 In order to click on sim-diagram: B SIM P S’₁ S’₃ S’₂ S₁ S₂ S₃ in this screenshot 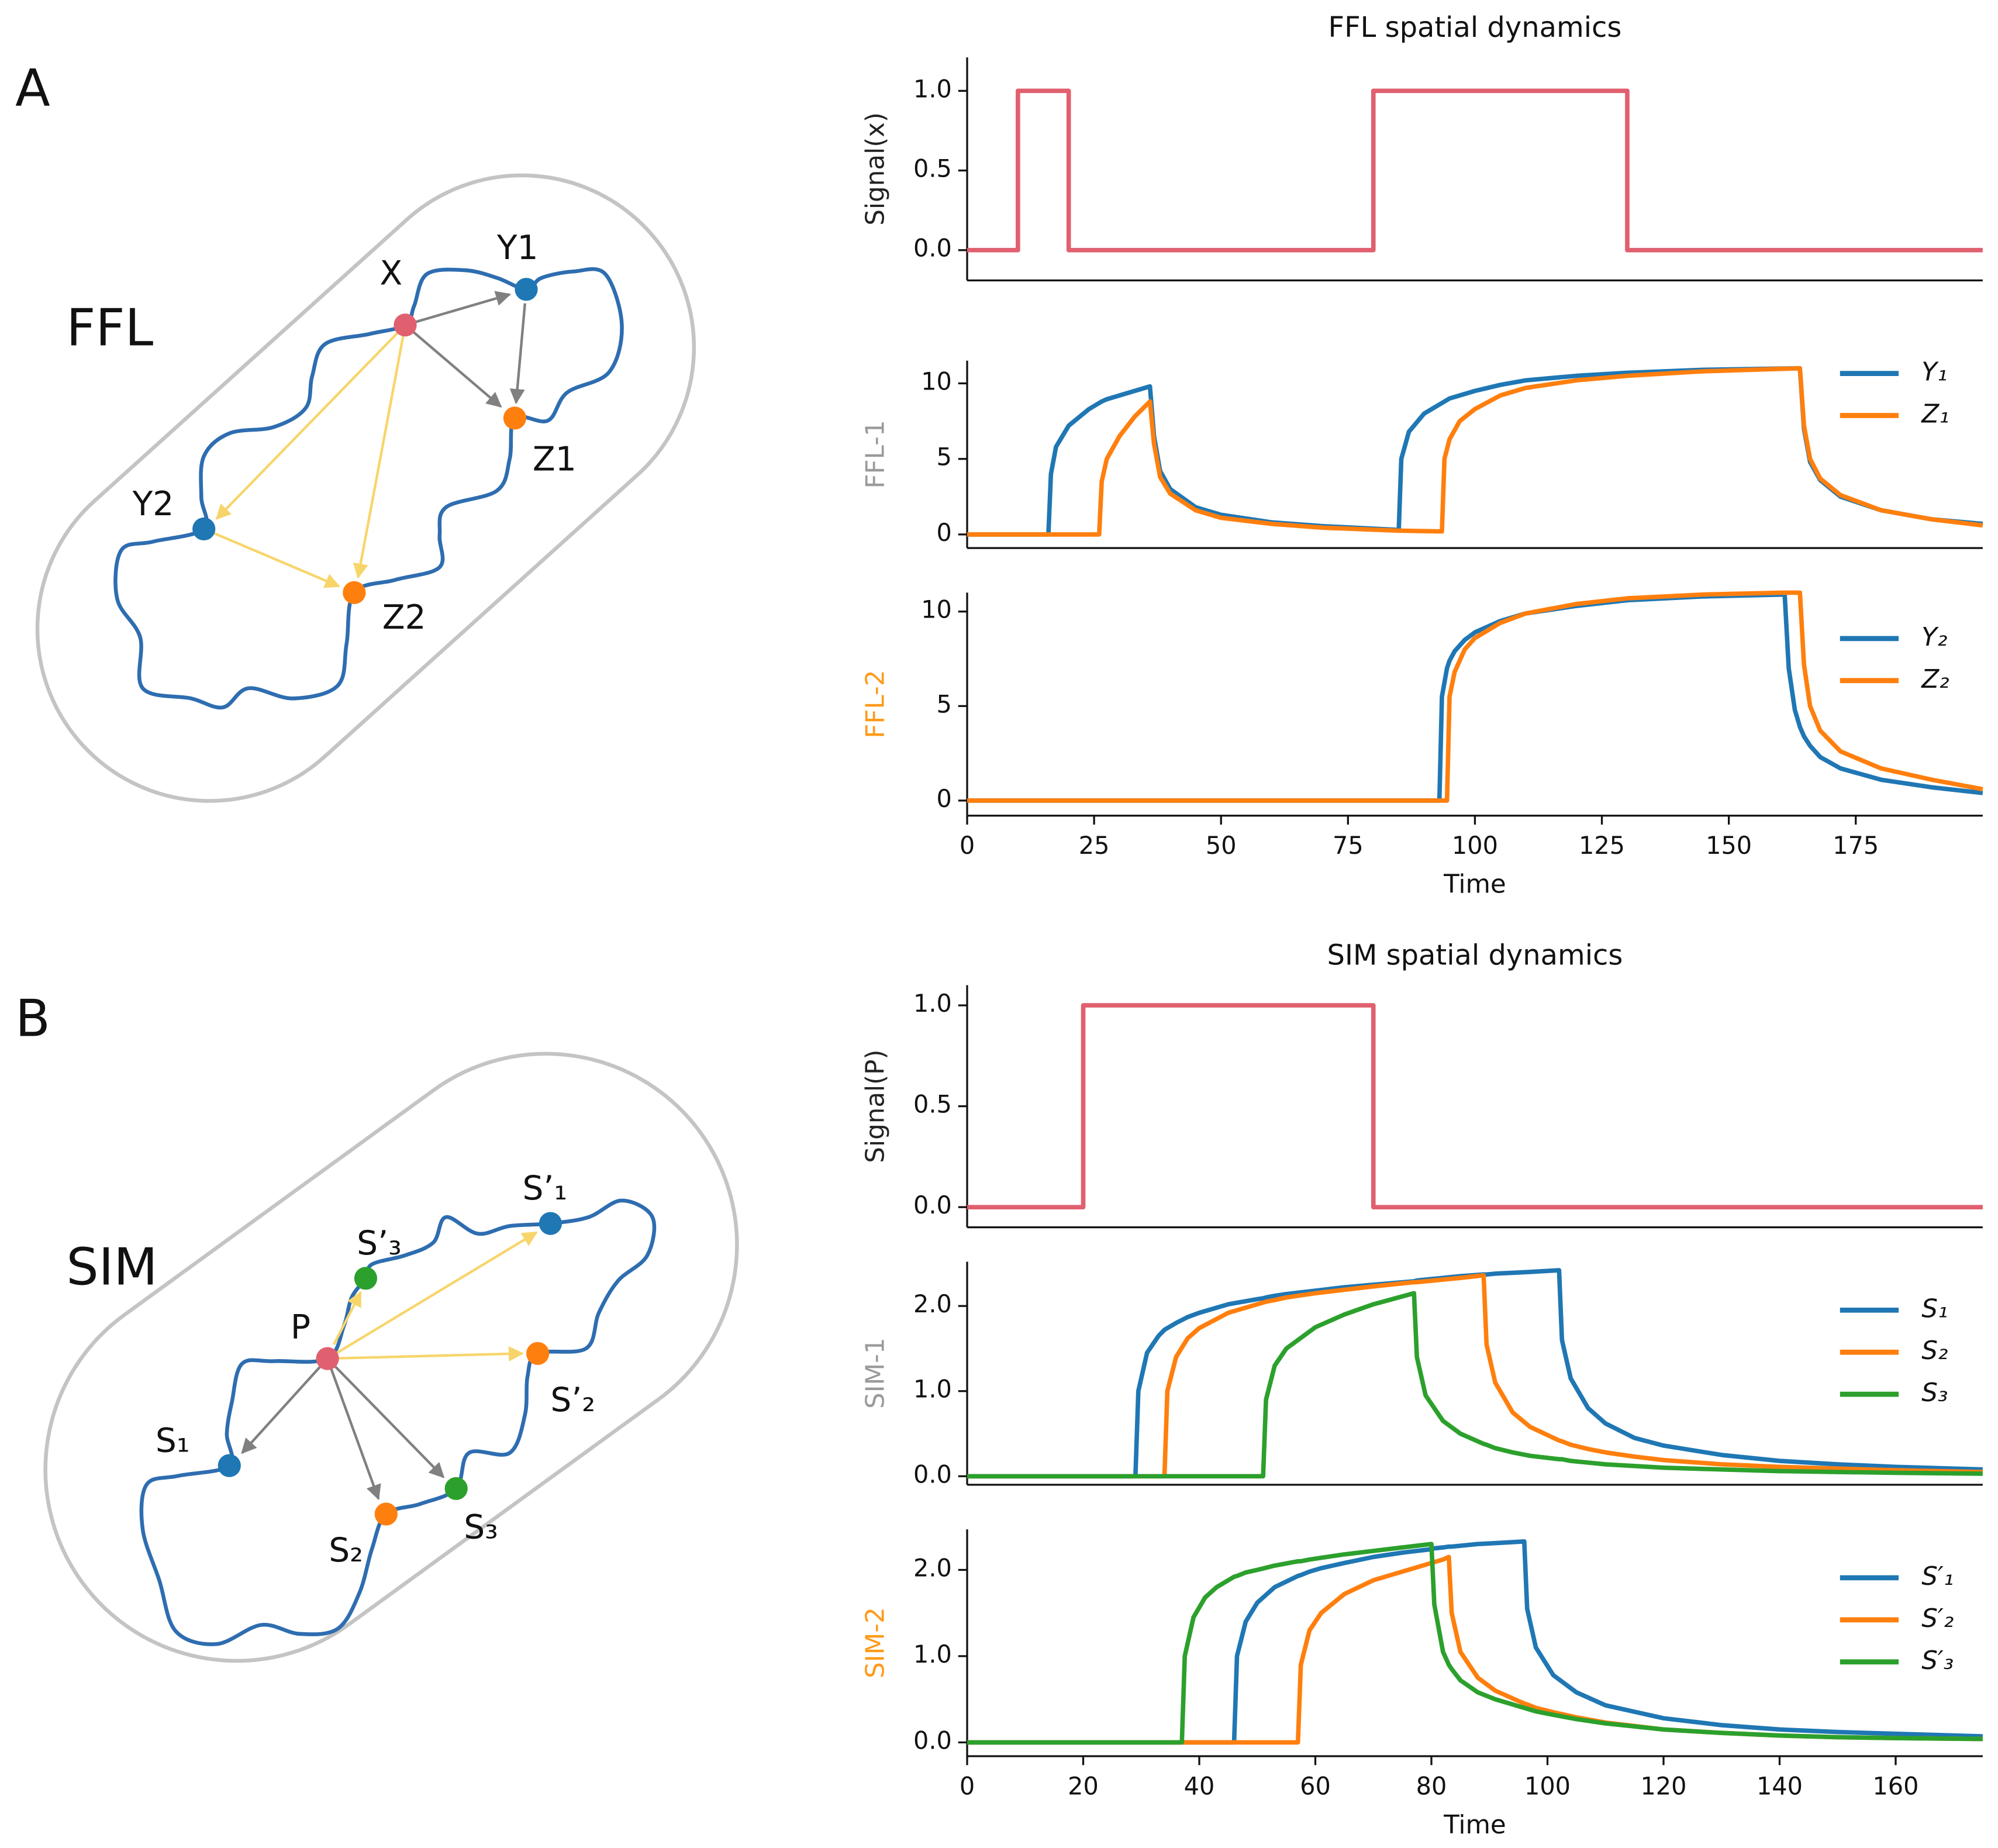, I will do `click(377, 1326)`.